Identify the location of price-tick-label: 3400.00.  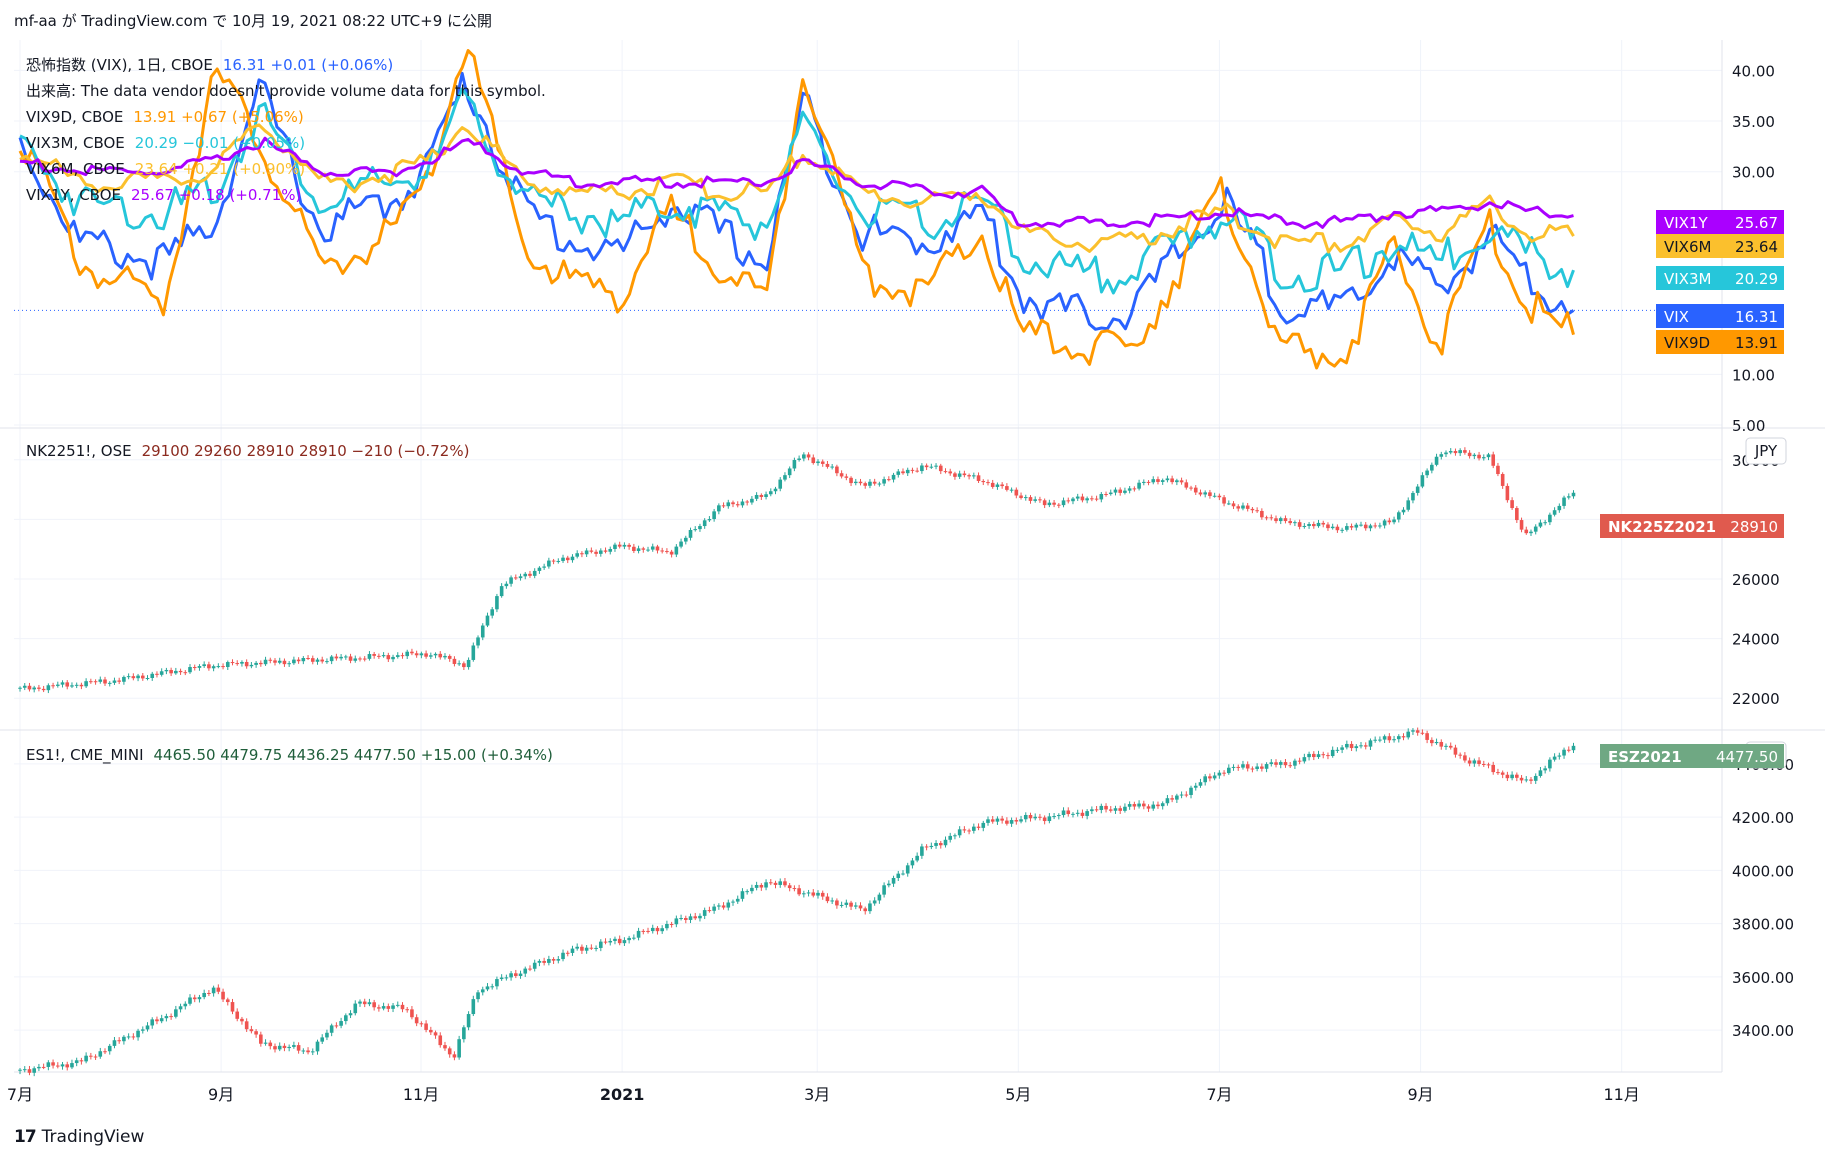
(1763, 1031).